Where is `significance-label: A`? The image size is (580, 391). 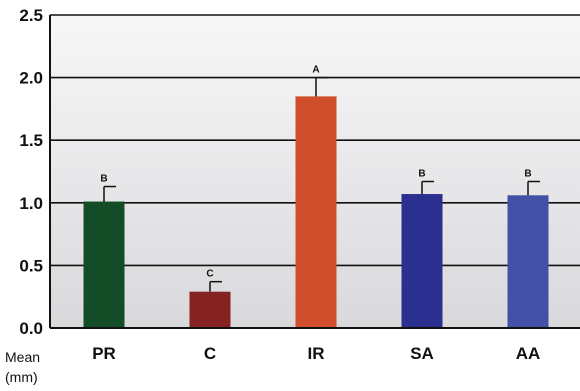
significance-label: A is located at coordinates (315, 70).